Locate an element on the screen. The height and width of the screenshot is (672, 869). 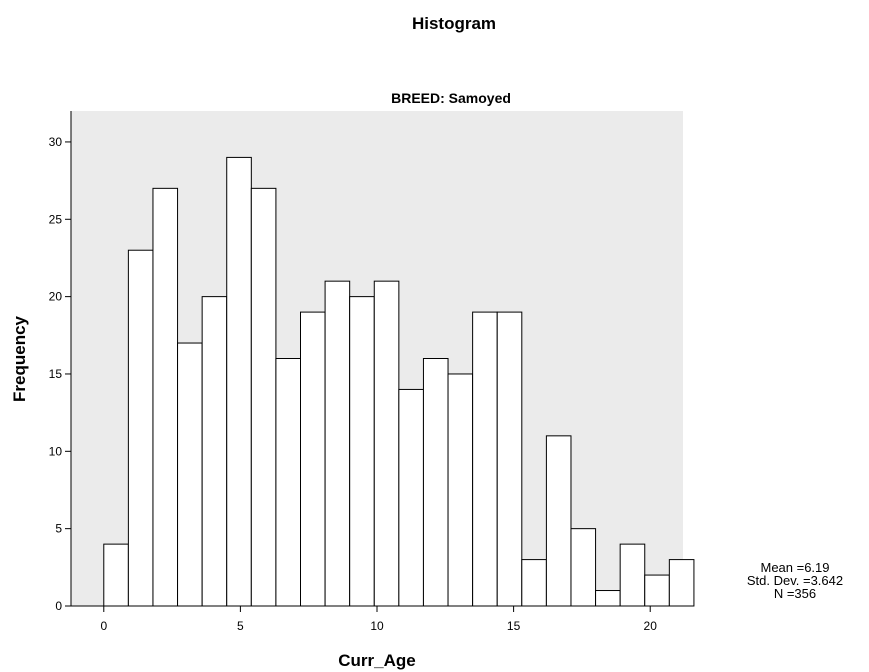
y-tick-label: 25 is located at coordinates (56, 219).